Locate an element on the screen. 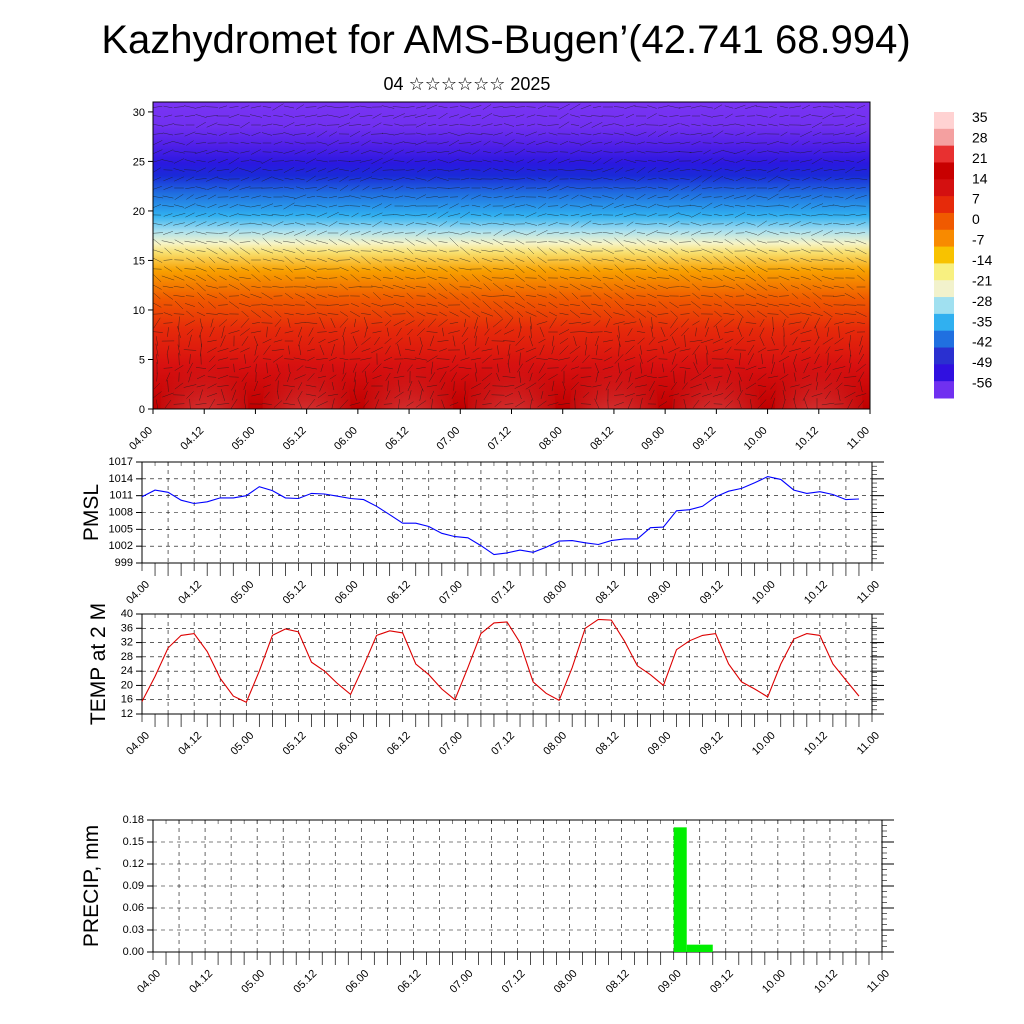 The image size is (1024, 1024). temp-at-m-x-tick-label: 09.12 is located at coordinates (712, 744).